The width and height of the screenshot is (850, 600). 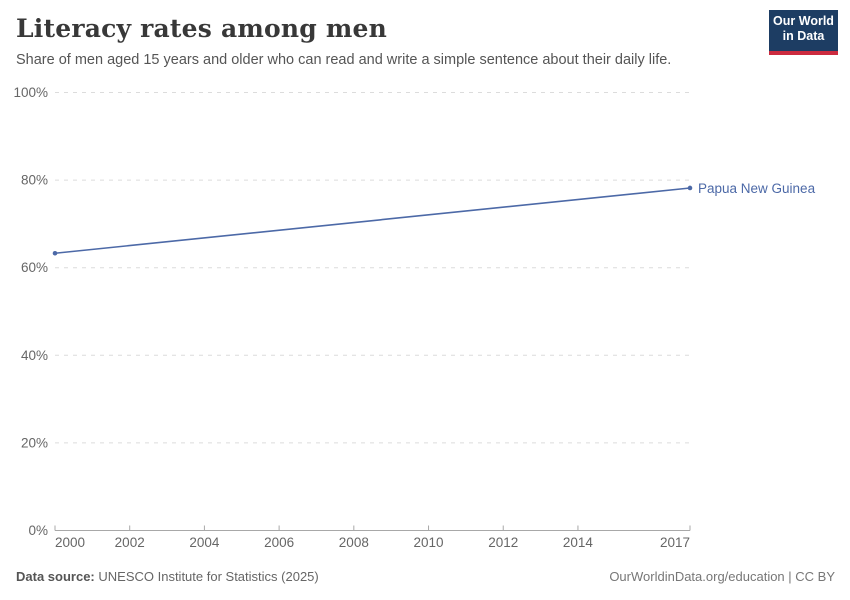 I want to click on y-tick-label: 40%, so click(x=34, y=355).